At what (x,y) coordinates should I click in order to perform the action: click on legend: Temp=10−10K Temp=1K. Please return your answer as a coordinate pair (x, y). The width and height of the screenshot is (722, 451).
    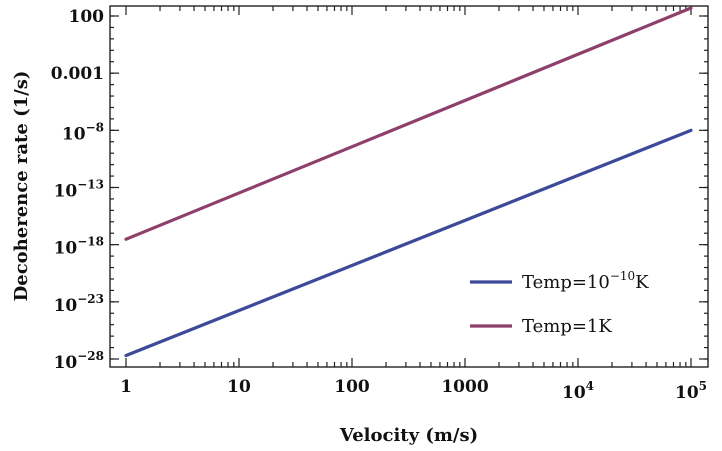
    Looking at the image, I should click on (559, 303).